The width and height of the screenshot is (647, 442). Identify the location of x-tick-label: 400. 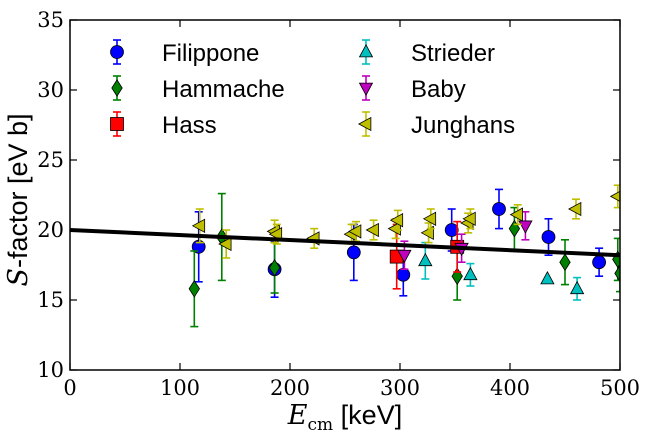
(510, 388).